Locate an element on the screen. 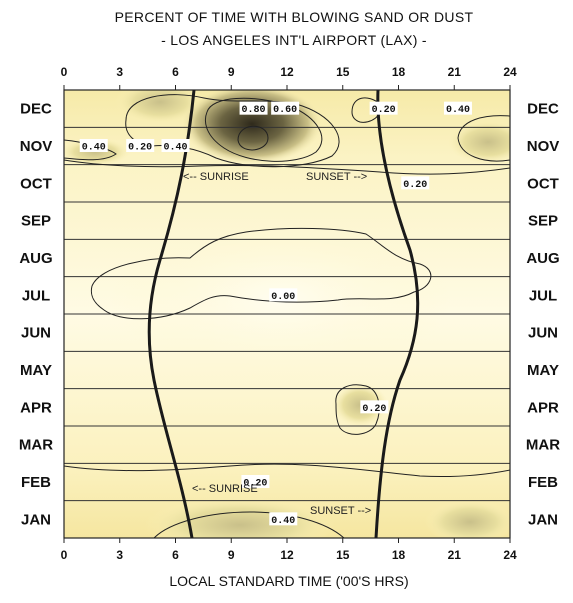  sunrise-label-upper: <-- SUNRISE is located at coordinates (216, 177).